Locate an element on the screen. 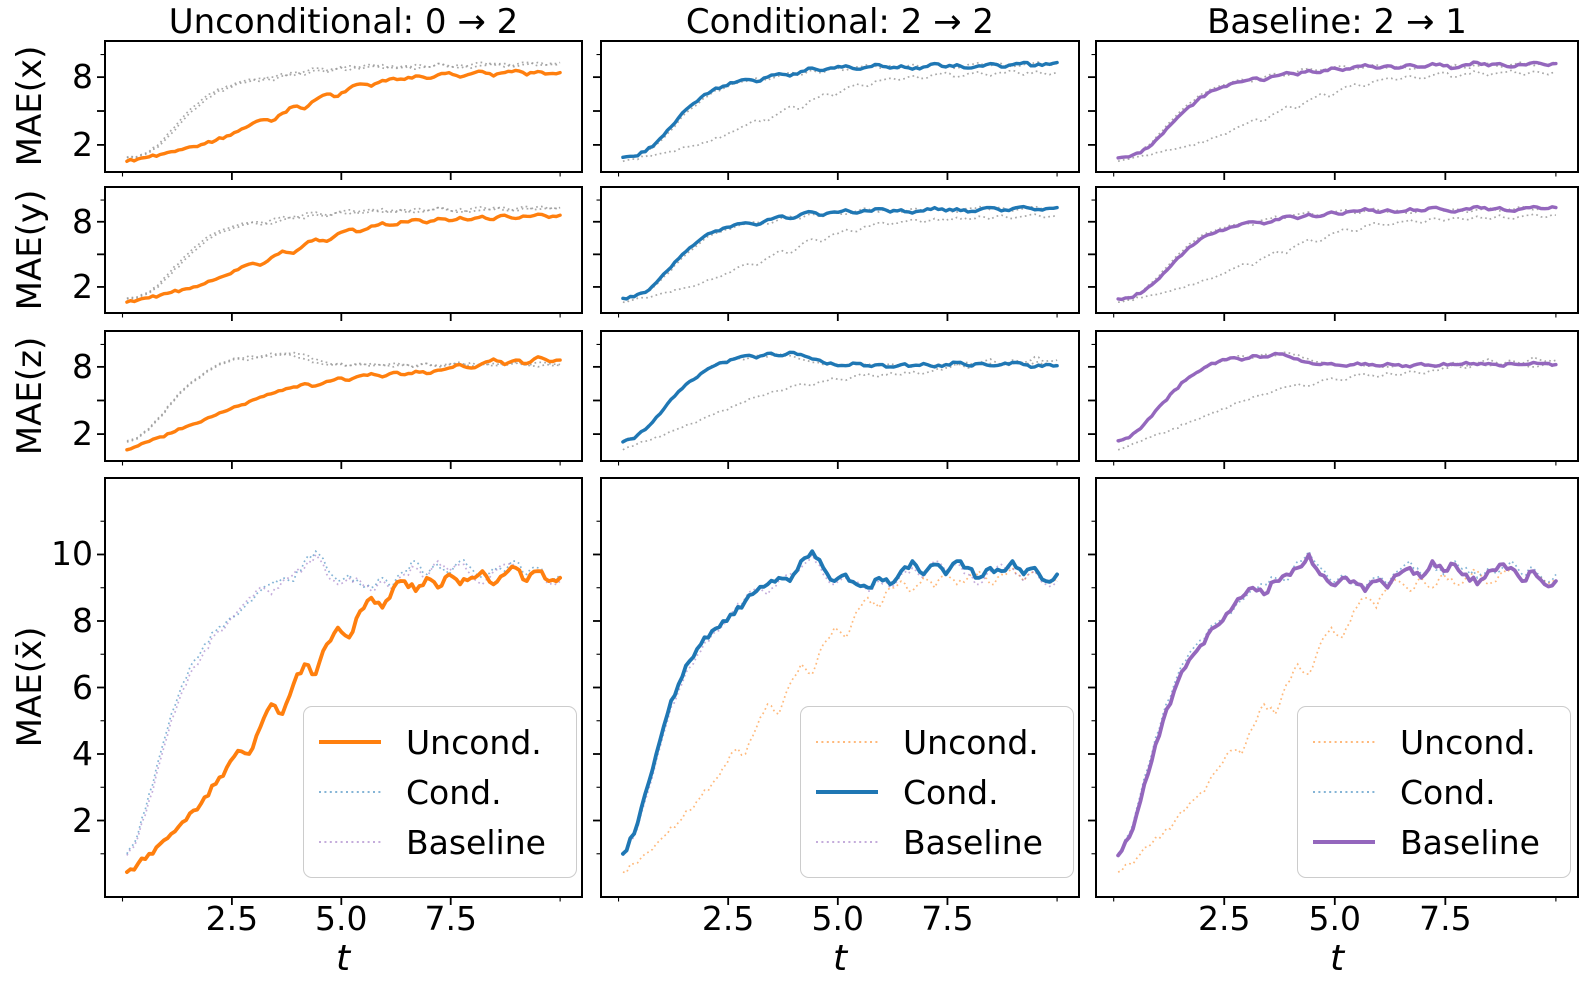 Image resolution: width=1589 pixels, height=989 pixels. subplot-title-conditional: Conditional: 2 → 2 is located at coordinates (840, 22).